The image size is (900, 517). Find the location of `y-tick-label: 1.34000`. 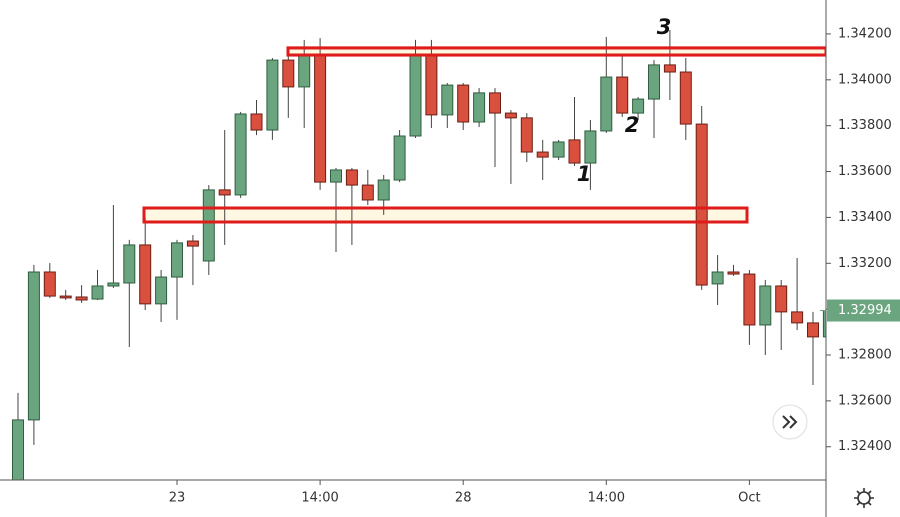

y-tick-label: 1.34000 is located at coordinates (865, 79).